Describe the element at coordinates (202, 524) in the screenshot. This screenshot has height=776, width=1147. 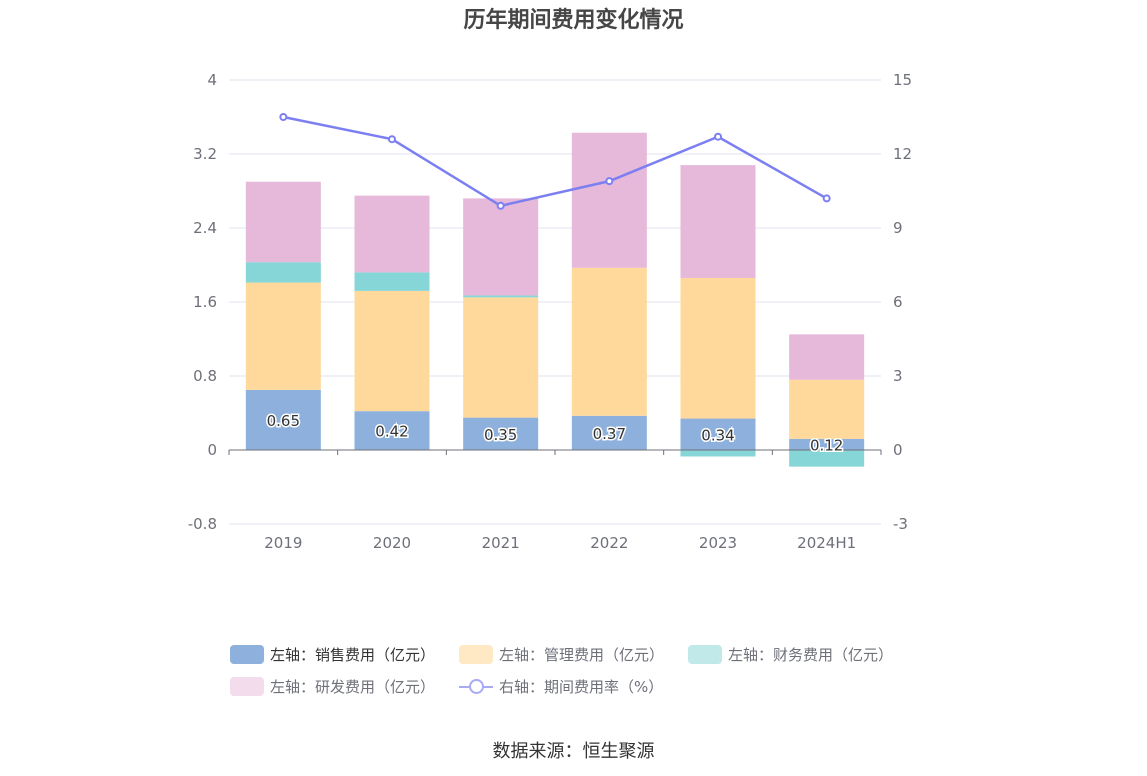
I see `left-tick-label: -0.8` at that location.